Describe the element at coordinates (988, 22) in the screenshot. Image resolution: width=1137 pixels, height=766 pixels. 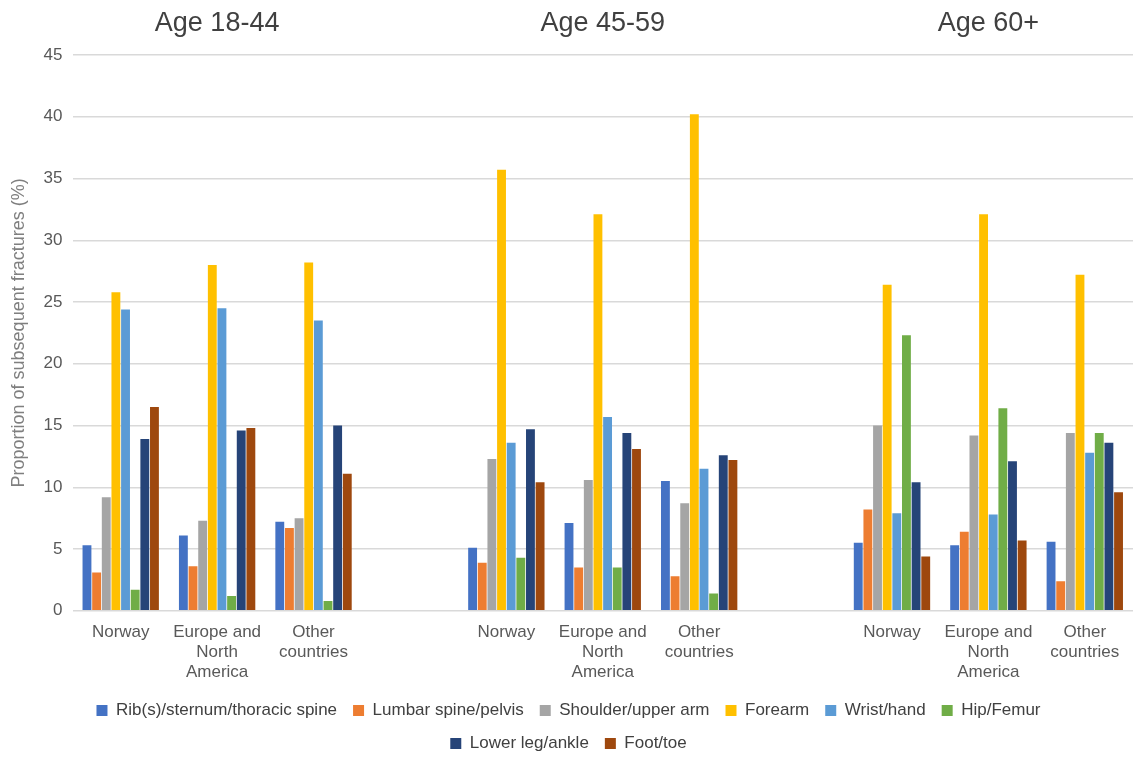
I see `text: Age 60+` at that location.